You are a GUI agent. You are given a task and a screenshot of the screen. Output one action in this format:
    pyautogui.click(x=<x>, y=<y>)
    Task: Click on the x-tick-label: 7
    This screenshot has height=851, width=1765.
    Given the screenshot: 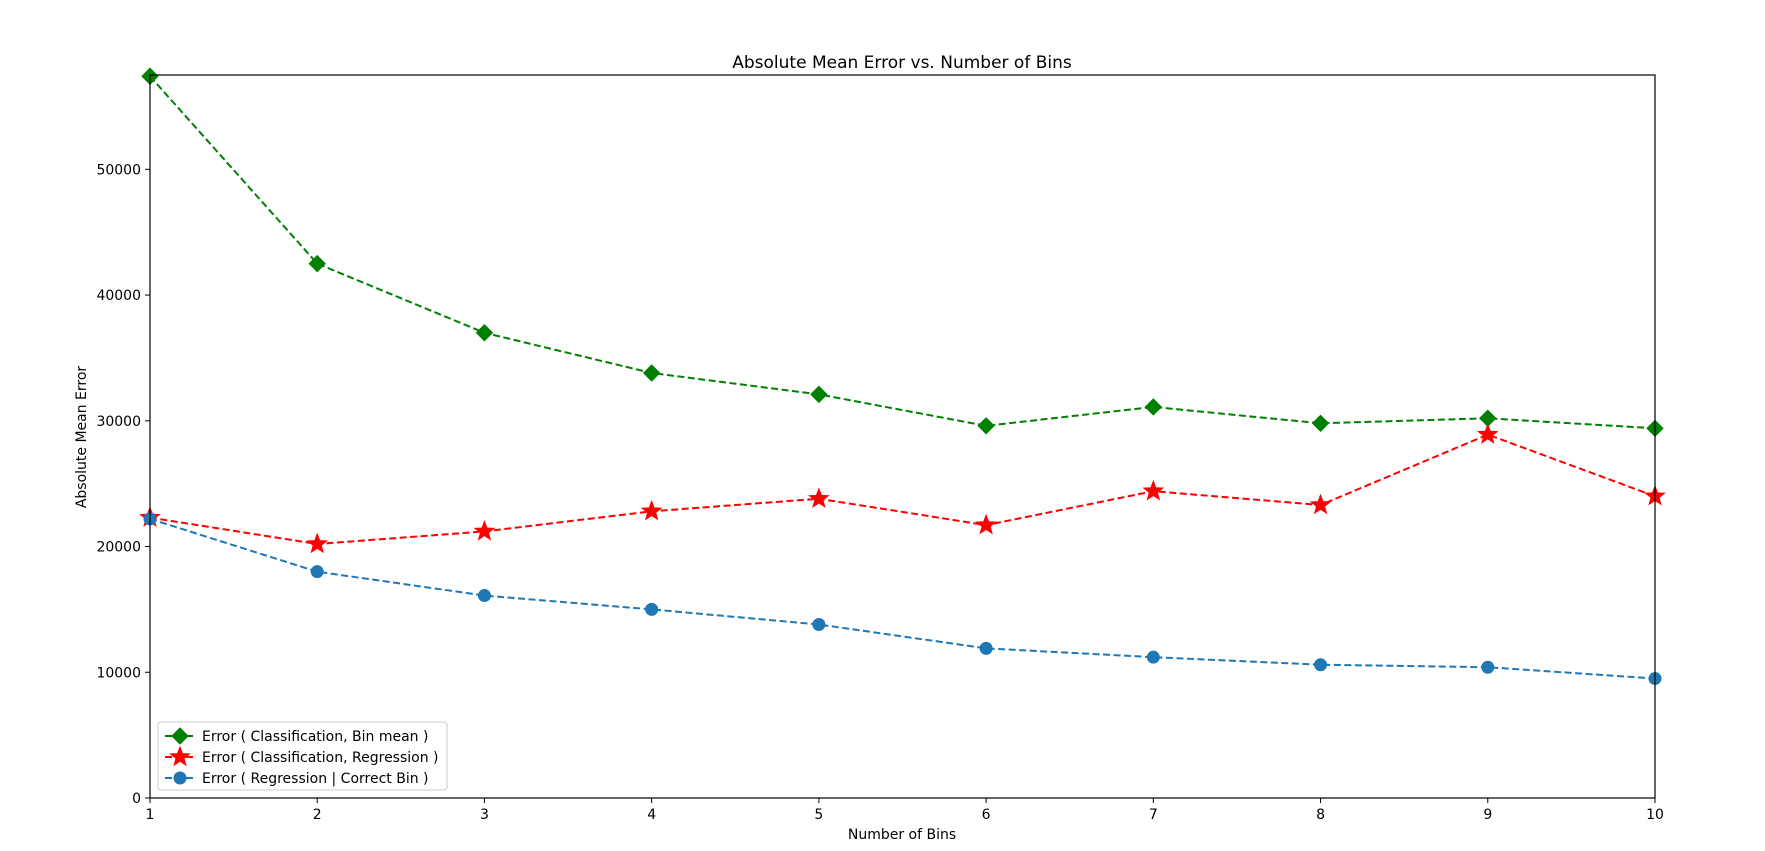 What is the action you would take?
    pyautogui.click(x=1153, y=815)
    